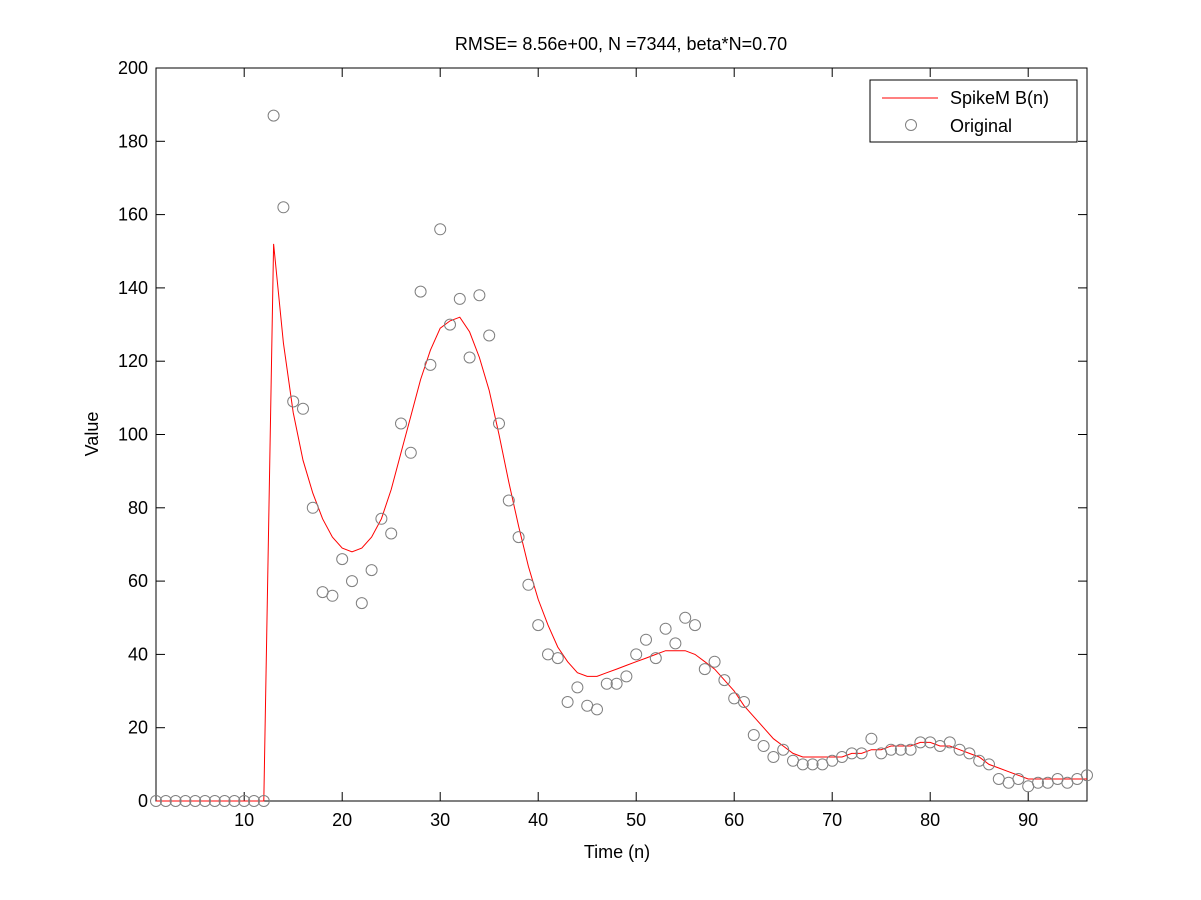 This screenshot has width=1201, height=900. What do you see at coordinates (1028, 820) in the screenshot?
I see `x-tick-label: 90` at bounding box center [1028, 820].